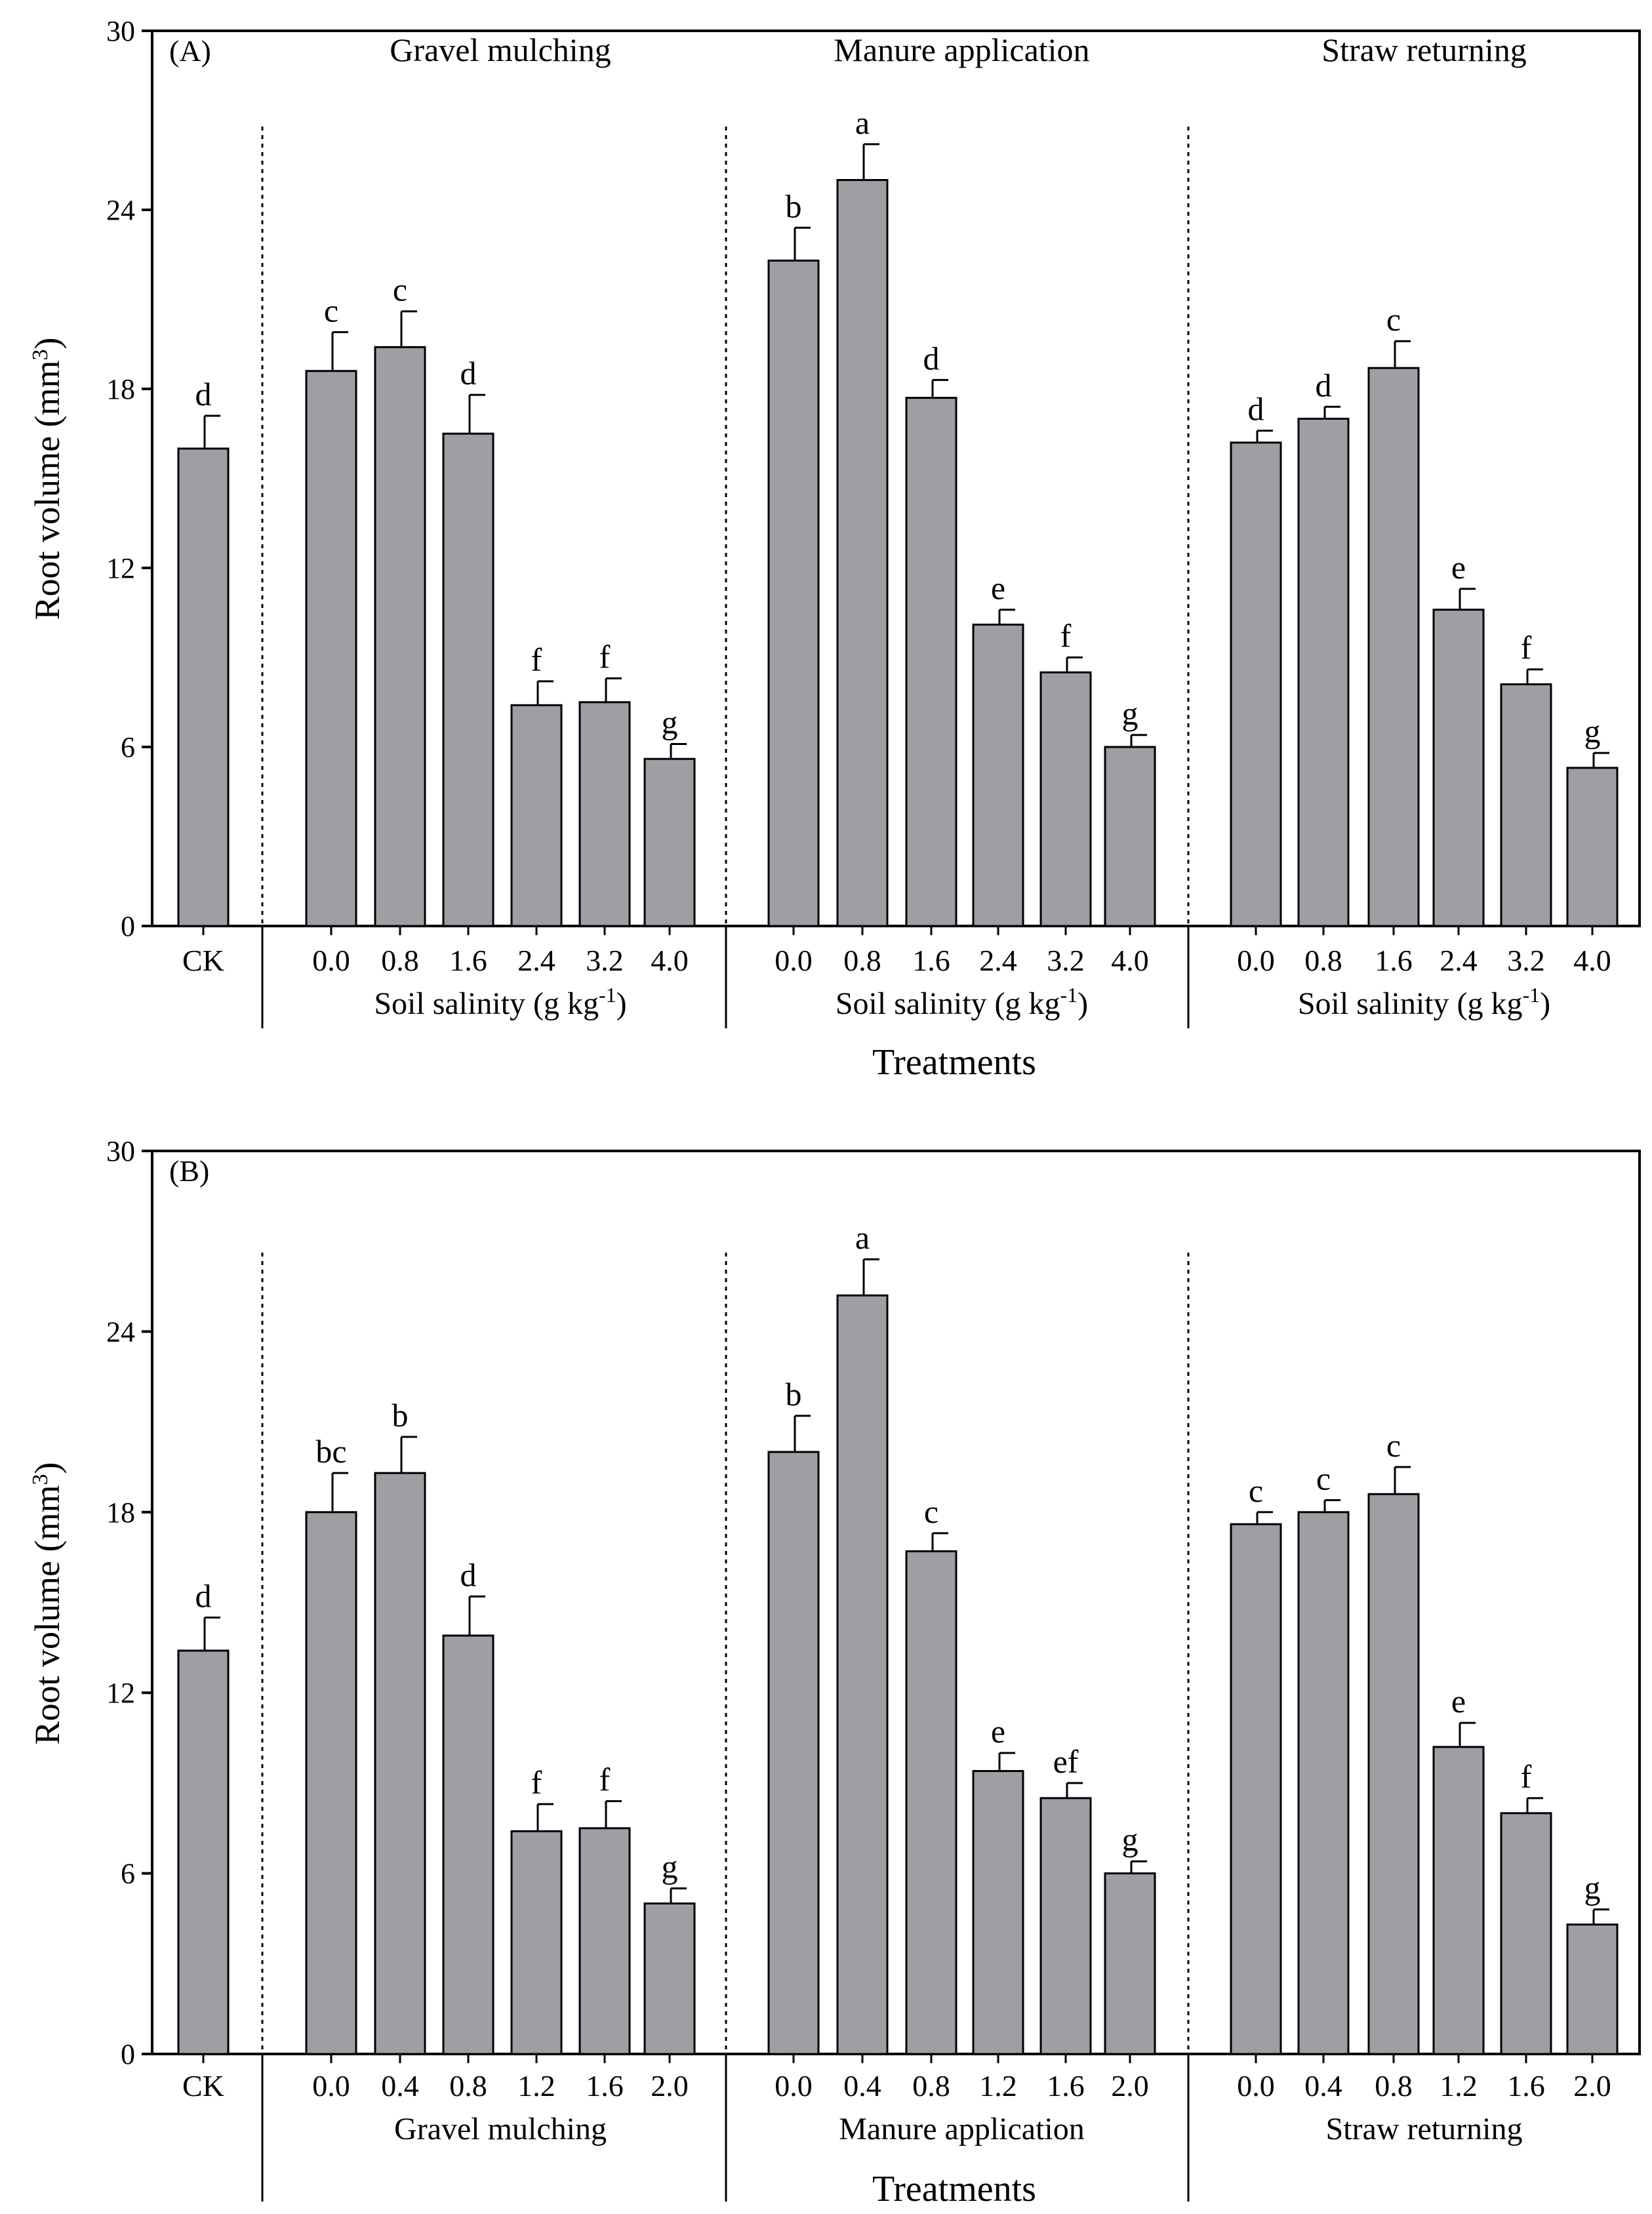  What do you see at coordinates (1066, 961) in the screenshot?
I see `x-tick-label: 3.2` at bounding box center [1066, 961].